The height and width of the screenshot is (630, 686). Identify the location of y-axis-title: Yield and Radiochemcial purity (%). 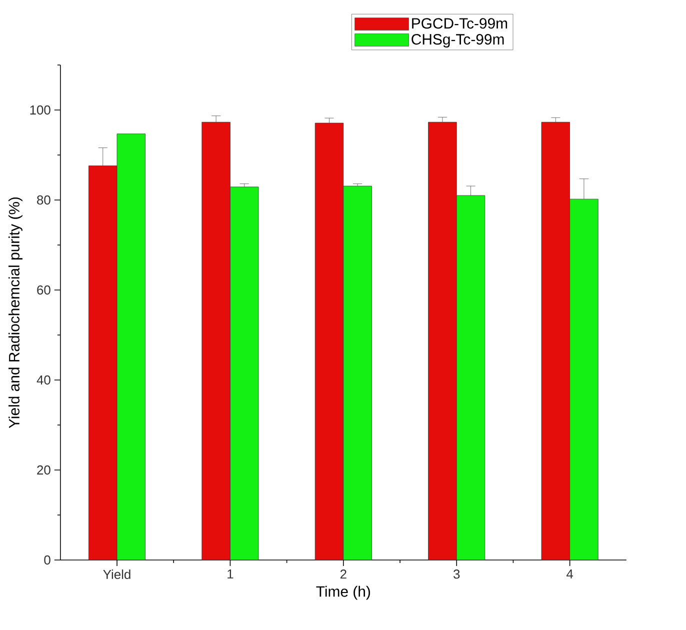
(15, 312).